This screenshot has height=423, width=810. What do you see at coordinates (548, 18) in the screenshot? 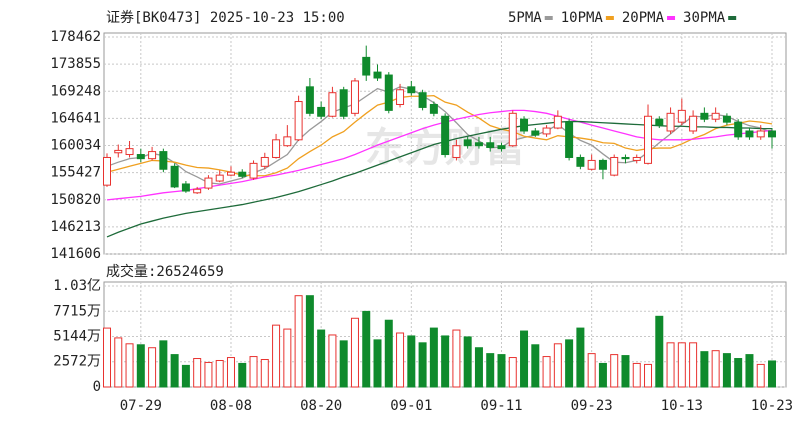
I see `legend-swatch` at bounding box center [548, 18].